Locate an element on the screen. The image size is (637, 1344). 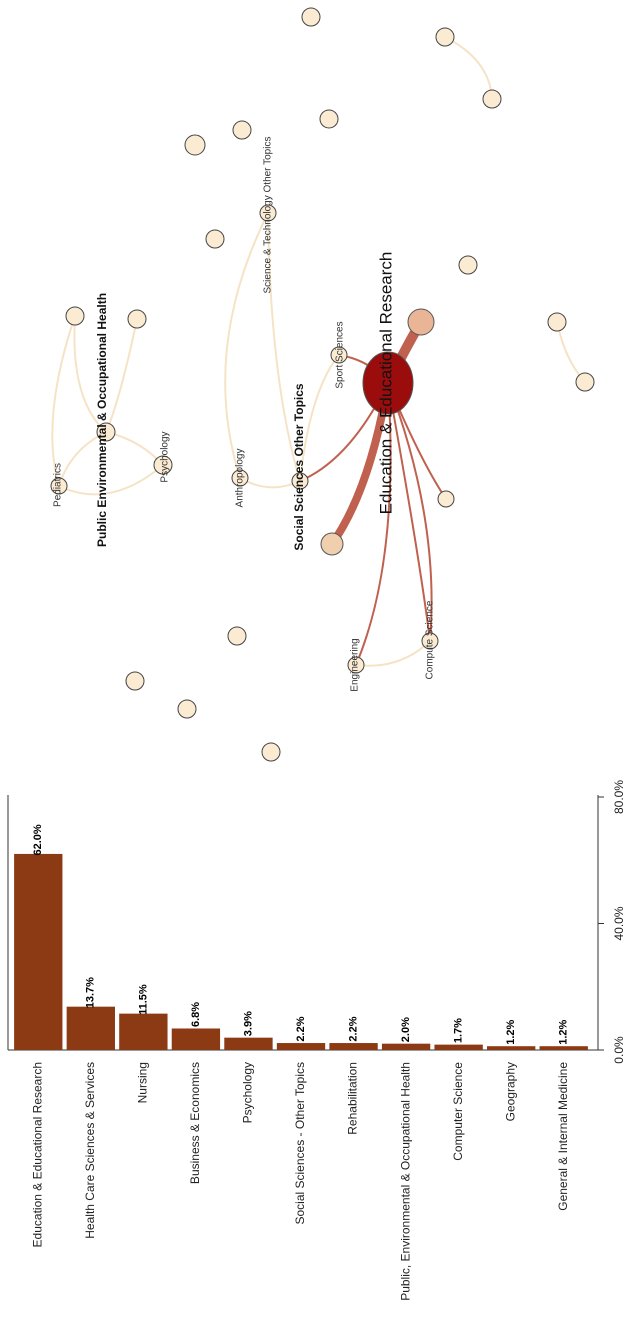
x-tick-label: Psychology is located at coordinates (248, 1092).